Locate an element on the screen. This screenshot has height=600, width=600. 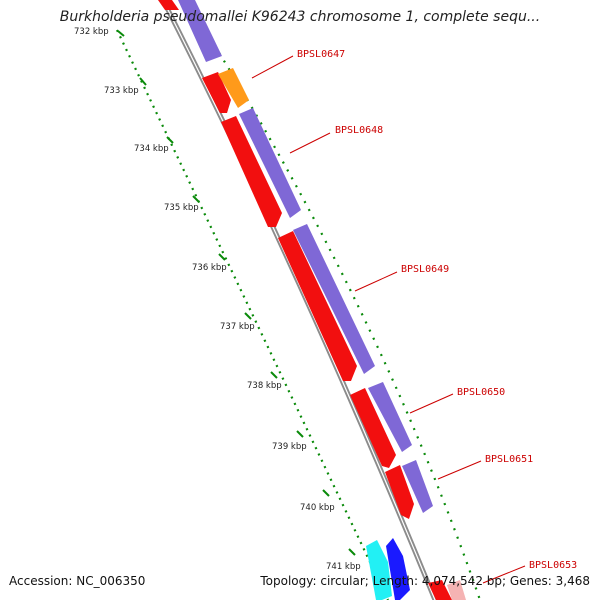
tick-label: 738 kbp is located at coordinates (264, 386).